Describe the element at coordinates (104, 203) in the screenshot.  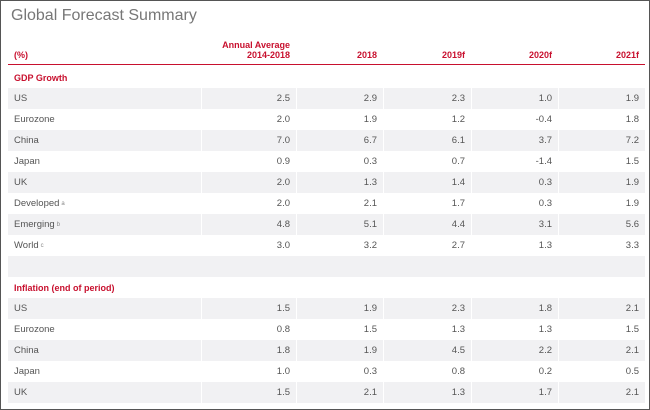
I see `row-label: Developed a` at that location.